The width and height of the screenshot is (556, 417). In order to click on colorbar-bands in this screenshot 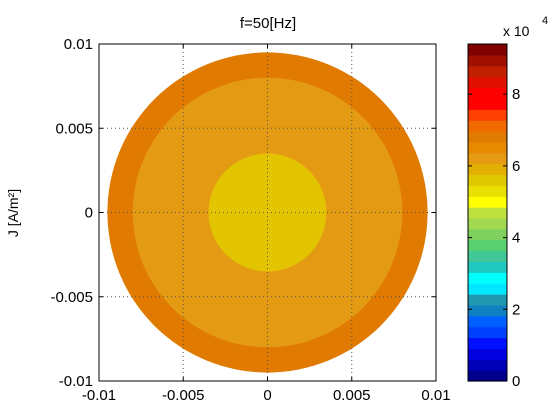, I will do `click(487, 213)`.